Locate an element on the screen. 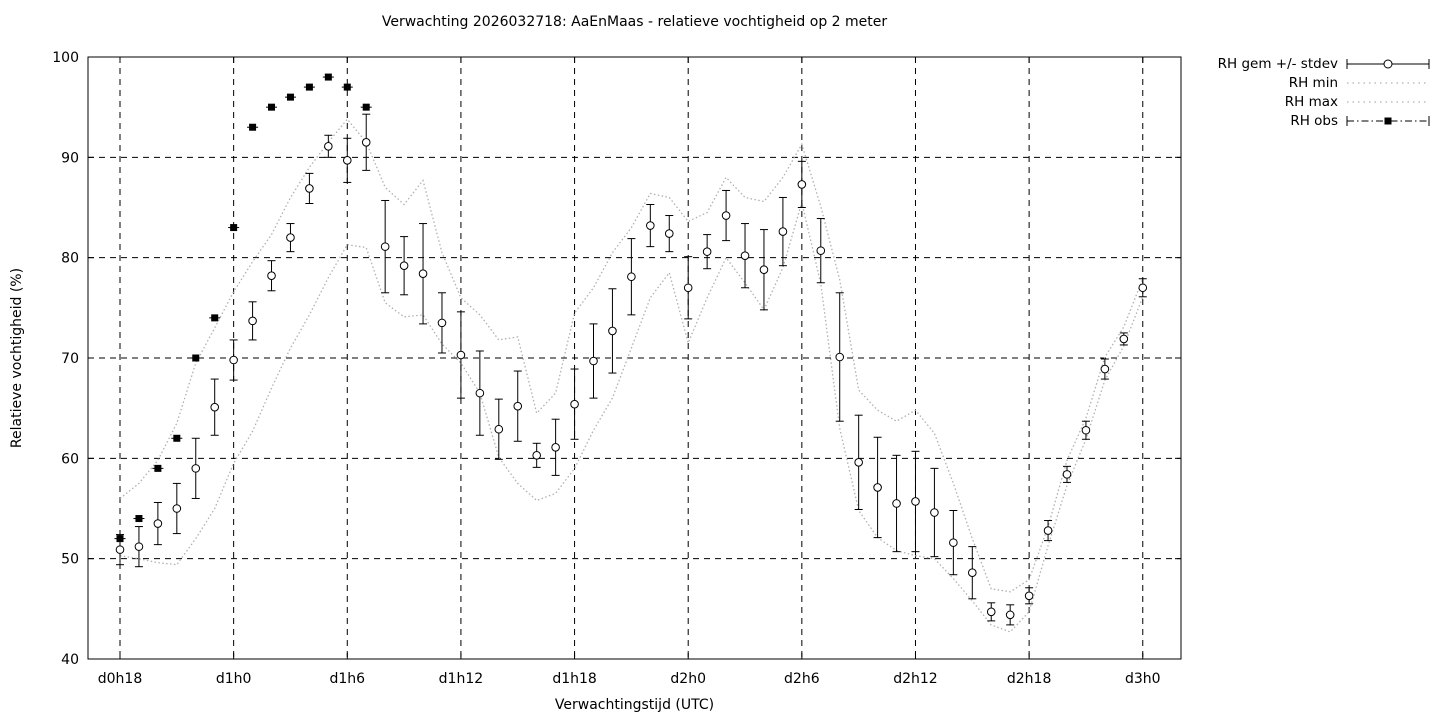  svg-text: 90 is located at coordinates (70, 158).